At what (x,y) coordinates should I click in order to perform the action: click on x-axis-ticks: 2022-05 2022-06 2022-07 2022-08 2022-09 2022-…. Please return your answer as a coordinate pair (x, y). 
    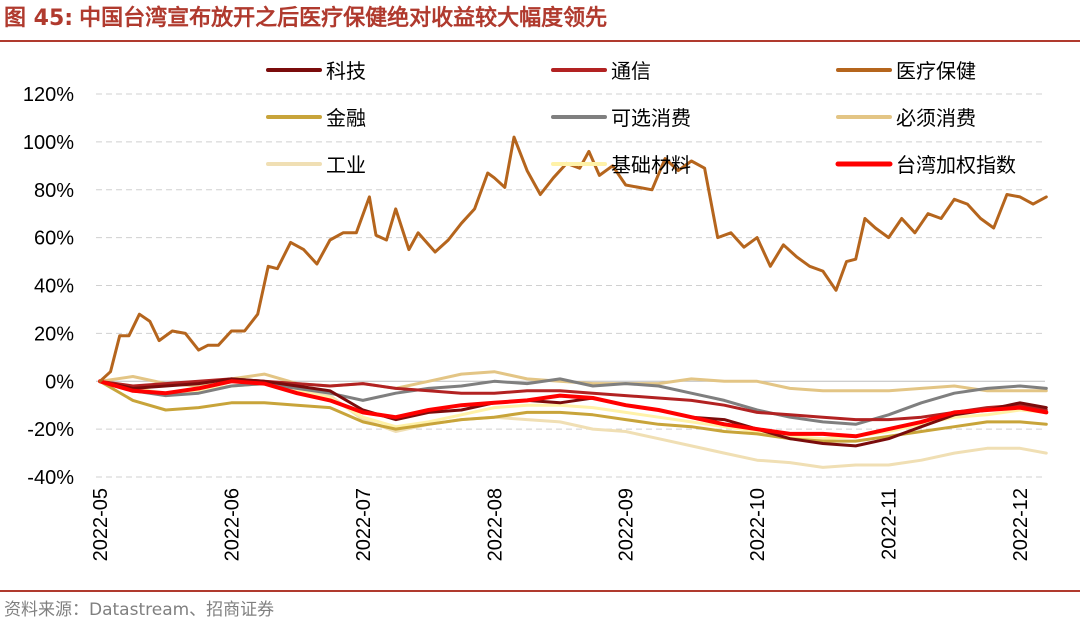
    Looking at the image, I should click on (561, 524).